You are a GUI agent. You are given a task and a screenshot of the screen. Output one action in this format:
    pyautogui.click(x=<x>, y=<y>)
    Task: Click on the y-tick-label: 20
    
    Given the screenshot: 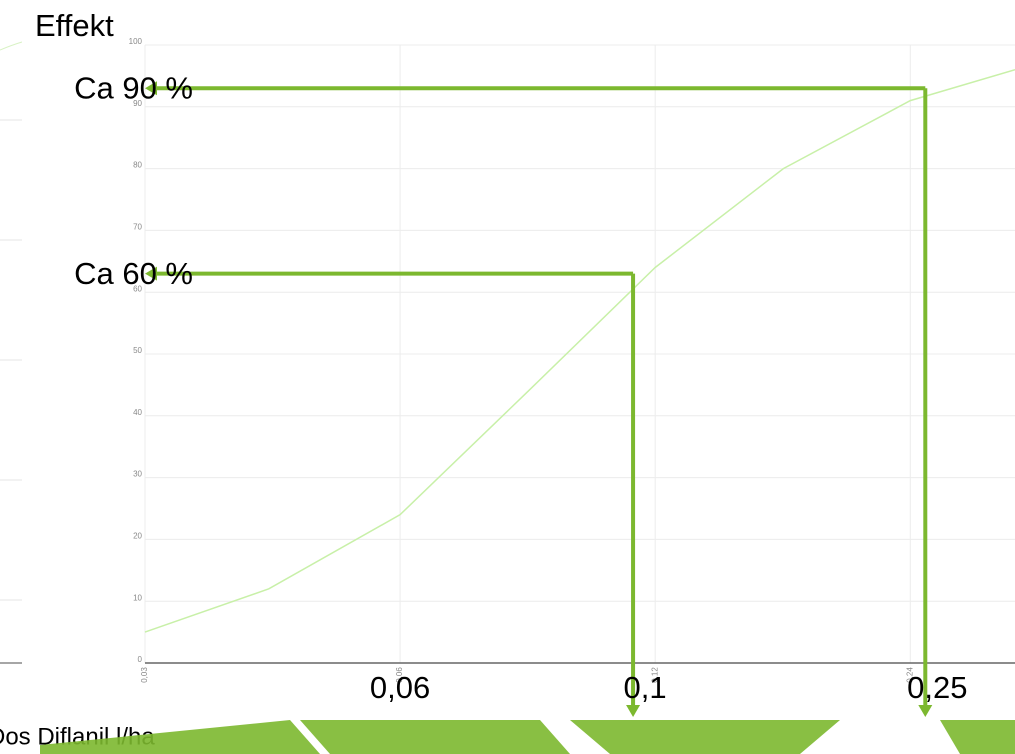 What is the action you would take?
    pyautogui.click(x=137, y=536)
    